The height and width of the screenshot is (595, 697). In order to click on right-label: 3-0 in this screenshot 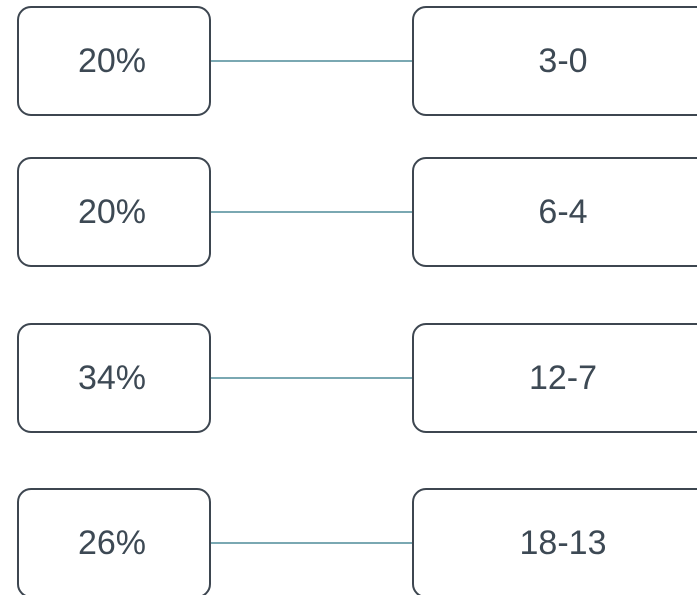, I will do `click(562, 61)`.